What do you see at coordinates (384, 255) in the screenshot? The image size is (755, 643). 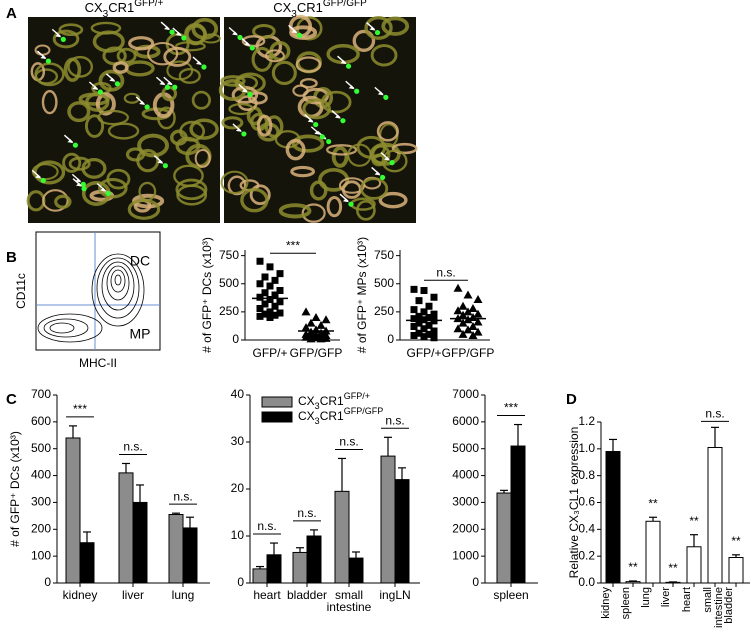 I see `y-tick-label: 750` at bounding box center [384, 255].